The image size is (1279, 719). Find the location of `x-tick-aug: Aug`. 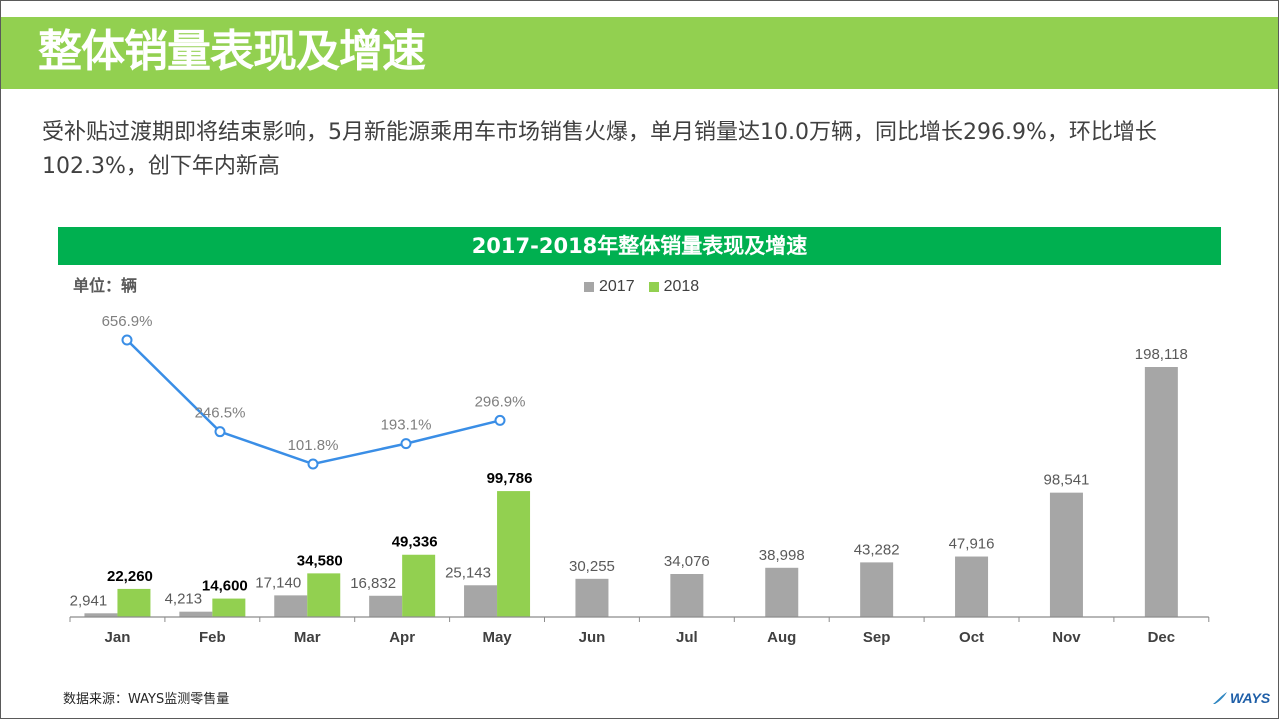

x-tick-aug: Aug is located at coordinates (781, 637).